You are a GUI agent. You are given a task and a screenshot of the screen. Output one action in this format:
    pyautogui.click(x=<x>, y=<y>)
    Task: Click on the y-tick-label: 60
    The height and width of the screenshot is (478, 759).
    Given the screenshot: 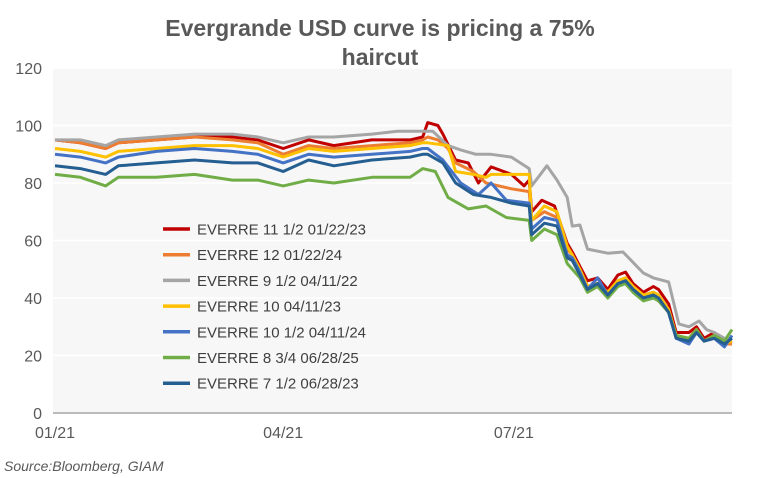 What is the action you would take?
    pyautogui.click(x=33, y=242)
    